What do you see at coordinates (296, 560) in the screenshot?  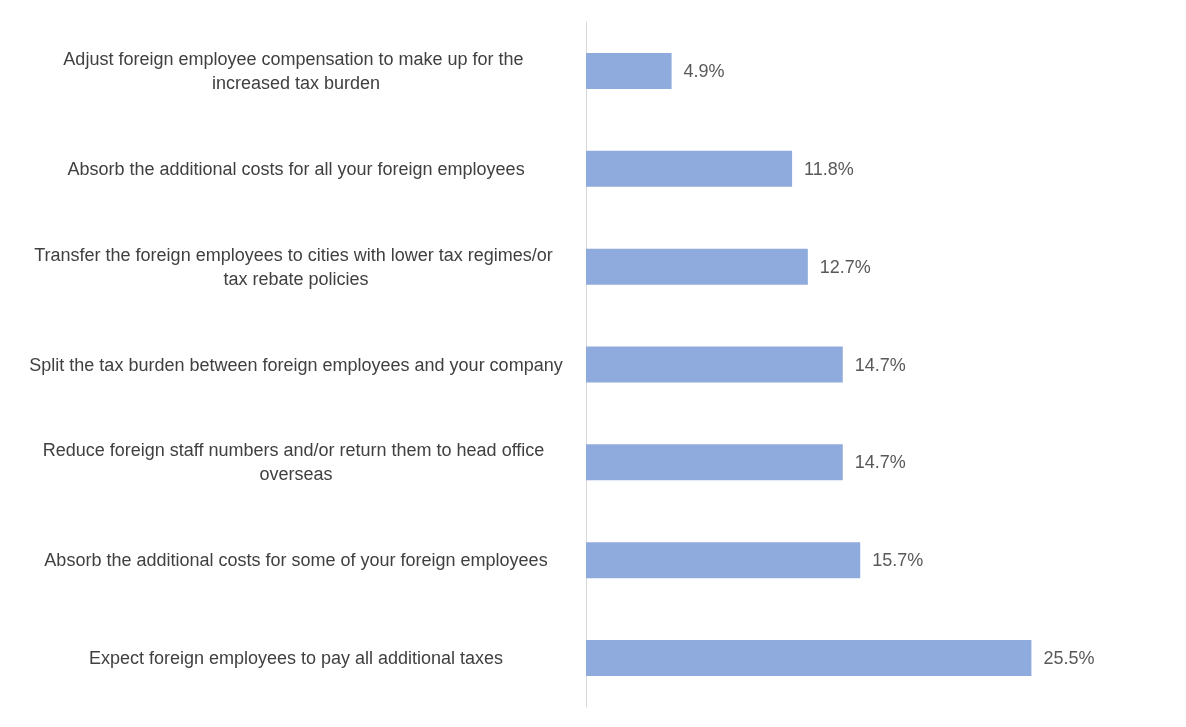 I see `y-tick-label: Absorb the additional costs for some of your foreign employees` at bounding box center [296, 560].